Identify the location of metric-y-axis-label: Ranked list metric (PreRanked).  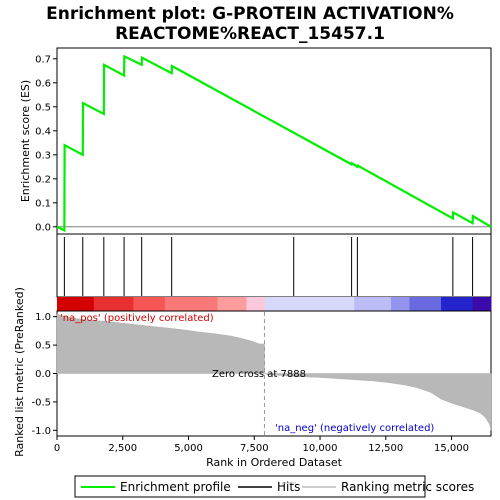
(19, 372).